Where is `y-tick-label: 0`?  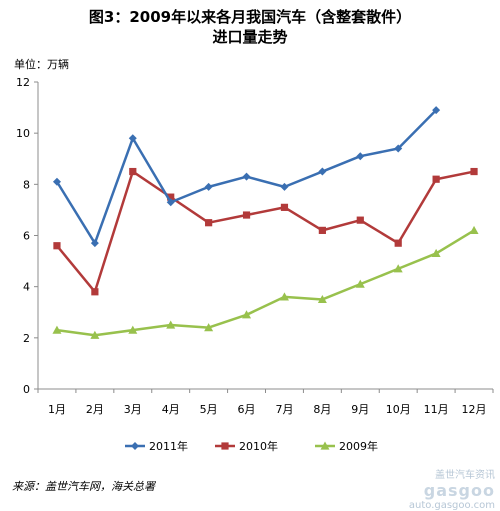 y-tick-label: 0 is located at coordinates (26, 389).